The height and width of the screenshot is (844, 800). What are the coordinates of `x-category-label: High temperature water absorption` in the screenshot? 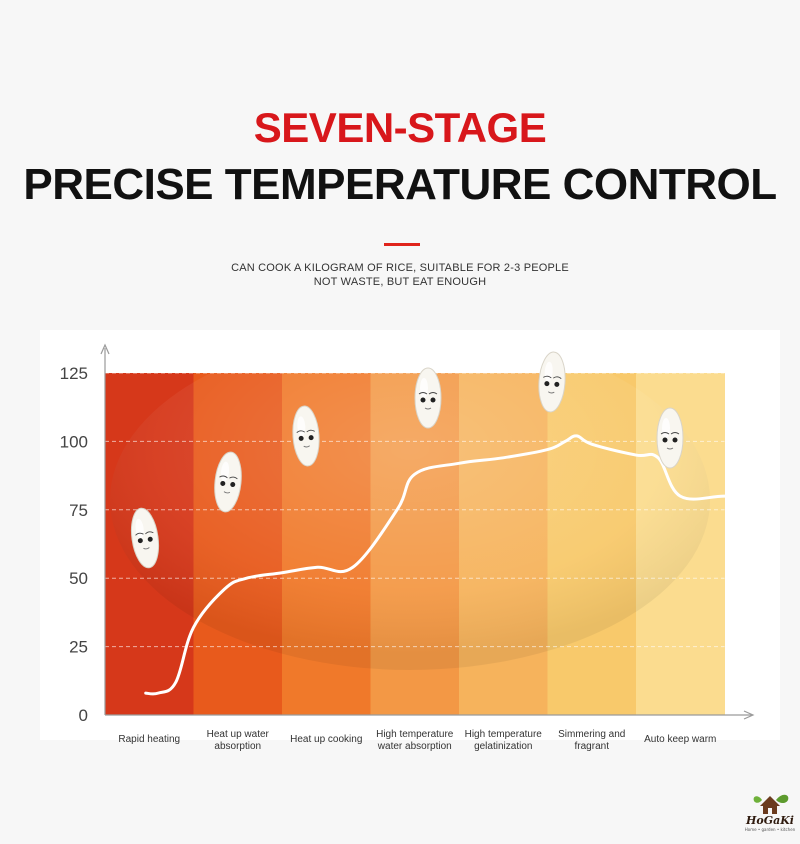 It's located at (415, 740).